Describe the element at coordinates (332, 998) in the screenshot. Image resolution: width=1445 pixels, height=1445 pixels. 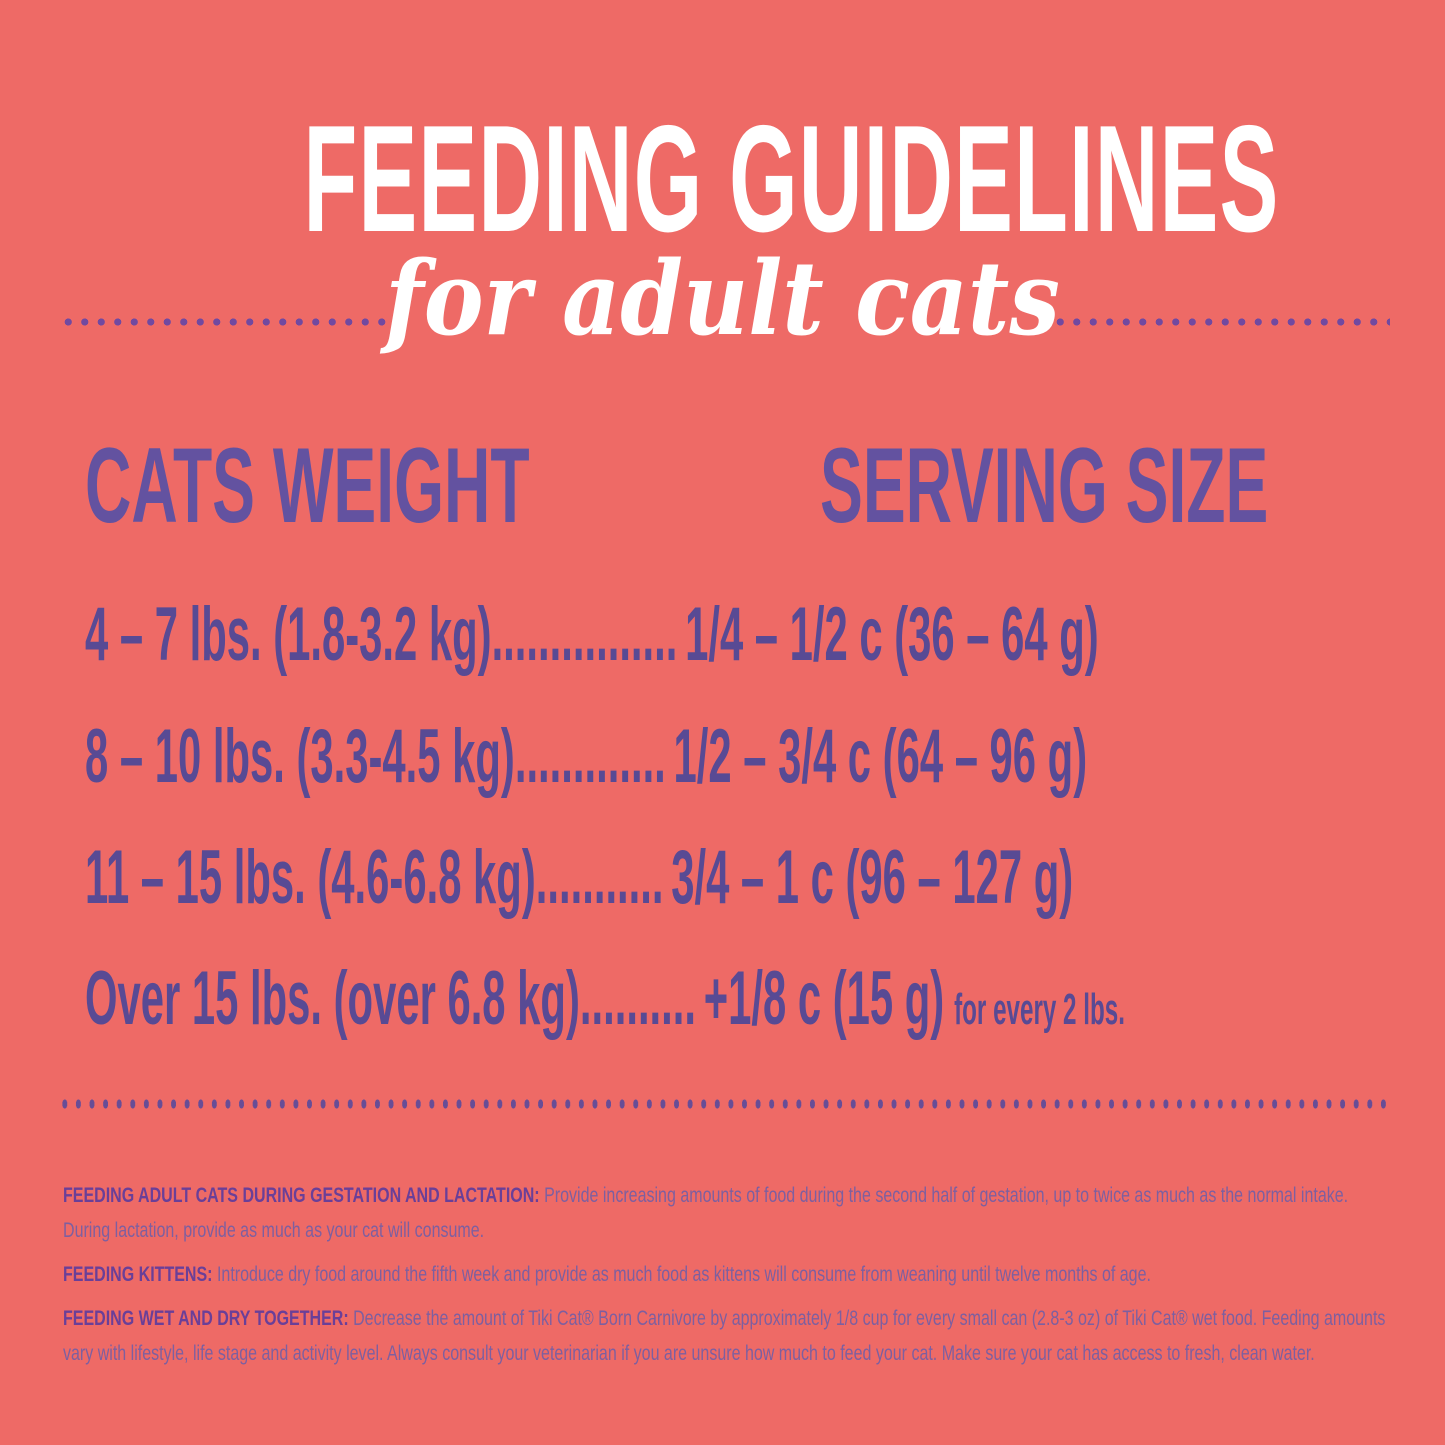
I see `weight-value: Over 15 lbs. (over 6.8 kg)` at that location.